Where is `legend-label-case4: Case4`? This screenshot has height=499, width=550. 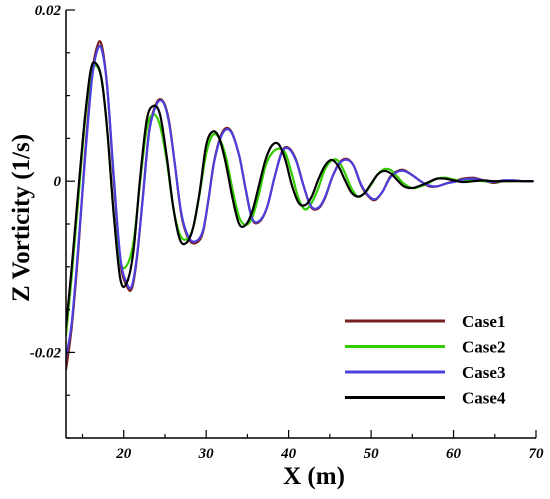
legend-label-case4: Case4 is located at coordinates (484, 398).